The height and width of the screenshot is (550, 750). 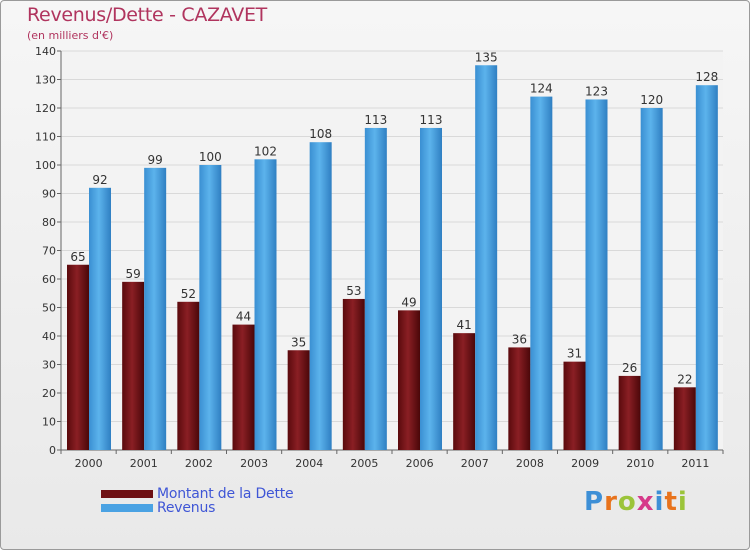 I want to click on x-tick-label: 2011, so click(x=695, y=463).